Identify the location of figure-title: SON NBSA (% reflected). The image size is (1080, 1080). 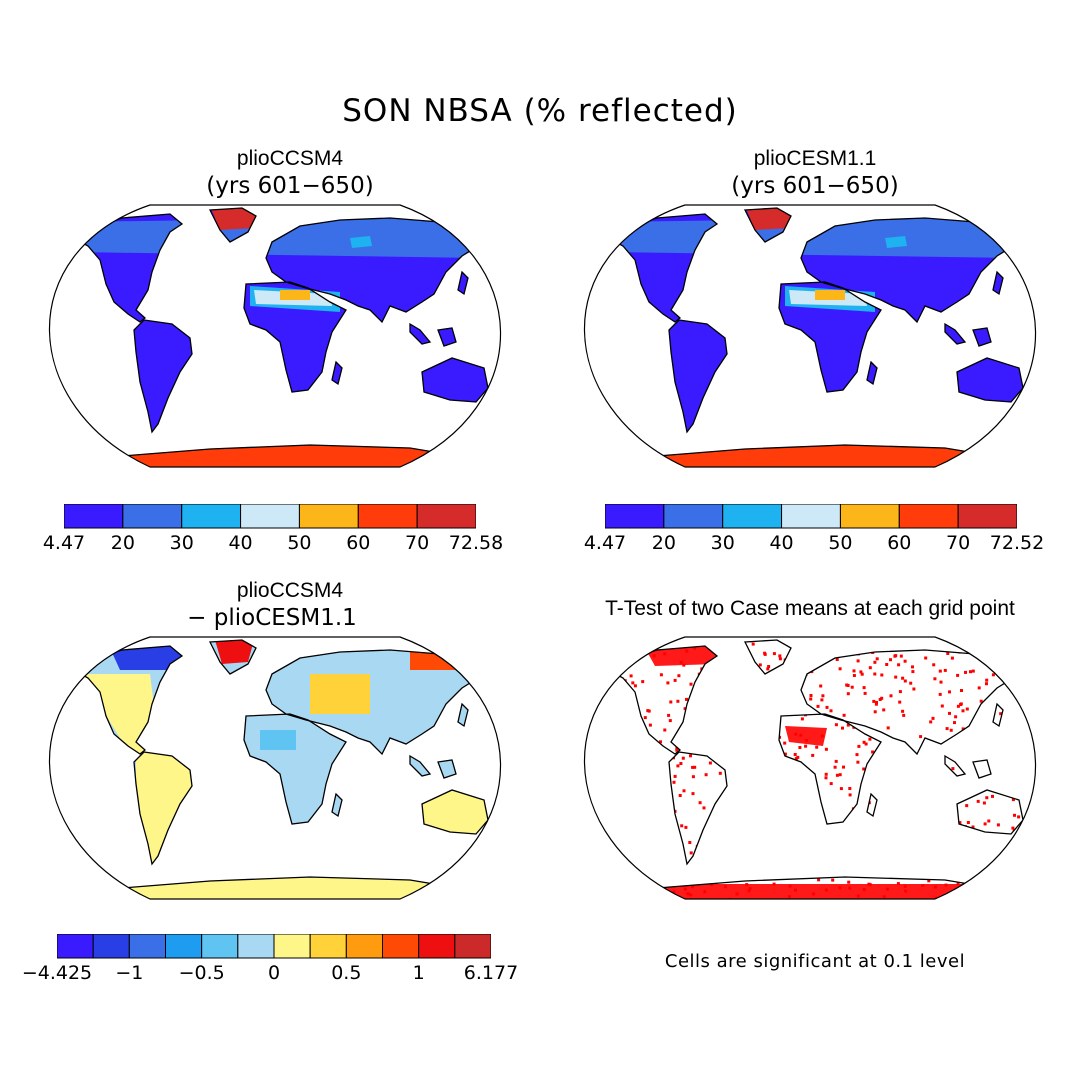
(540, 111).